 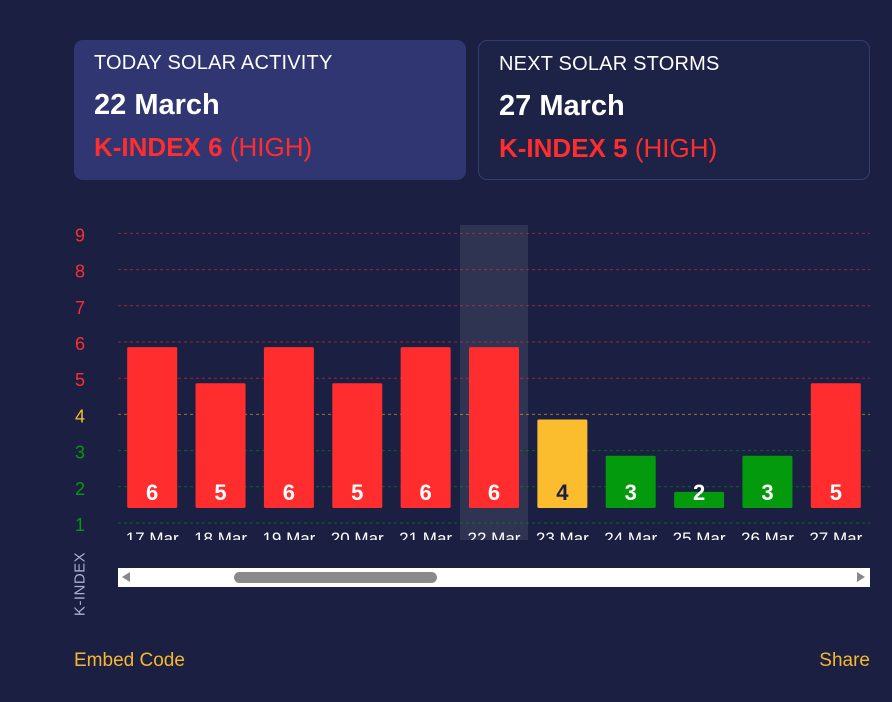 What do you see at coordinates (562, 106) in the screenshot?
I see `next-card-date: 27 March` at bounding box center [562, 106].